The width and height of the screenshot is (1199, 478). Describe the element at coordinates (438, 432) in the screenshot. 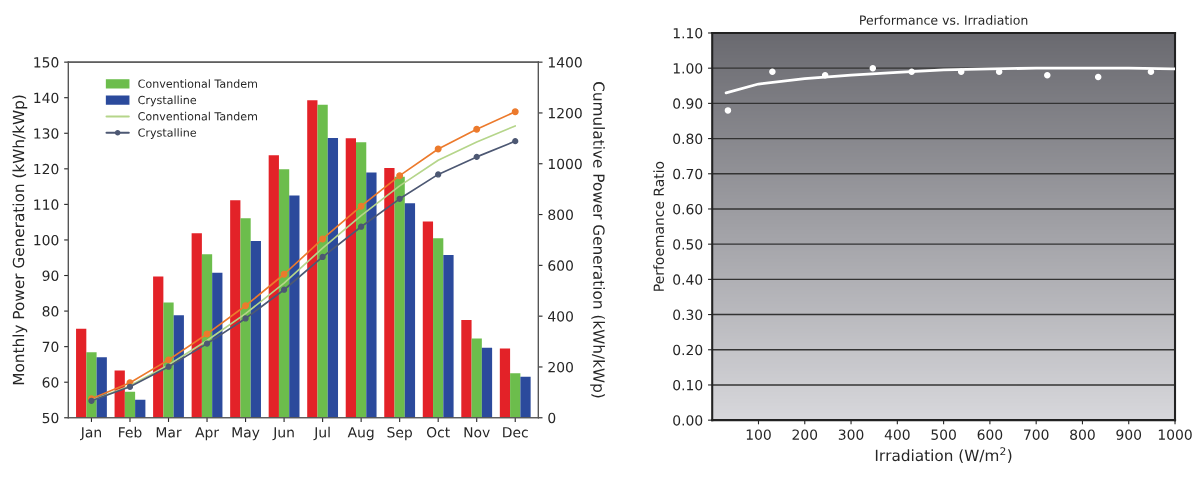

I see `x-tick-label: Oct` at that location.